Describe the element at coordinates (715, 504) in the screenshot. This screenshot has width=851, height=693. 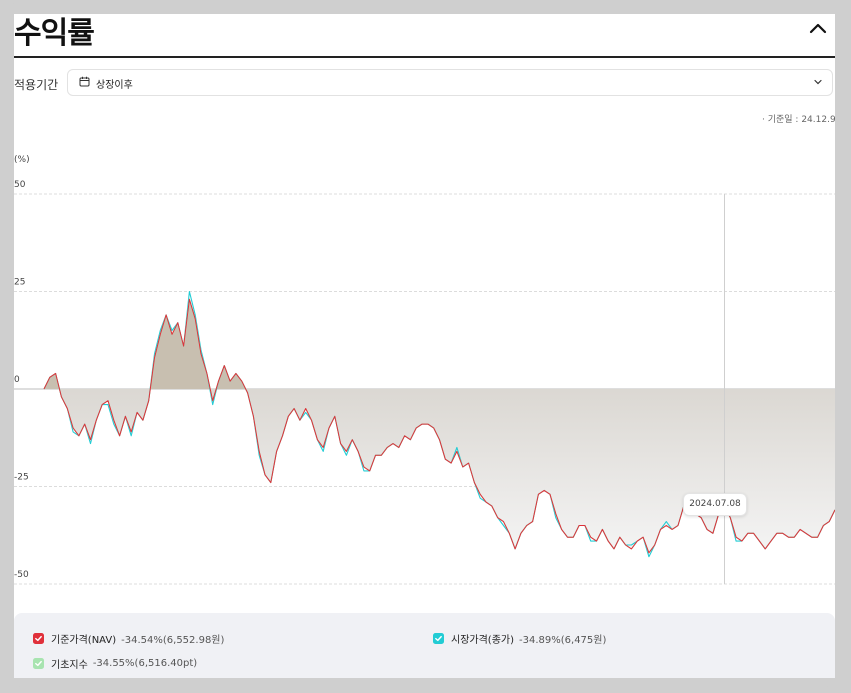
I see `tooltip-date: 2024.07.08` at that location.